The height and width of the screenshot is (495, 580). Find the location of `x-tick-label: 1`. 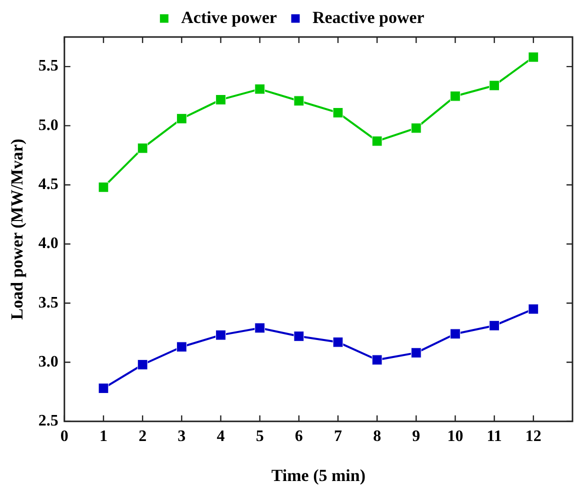

x-tick-label: 1 is located at coordinates (103, 437).